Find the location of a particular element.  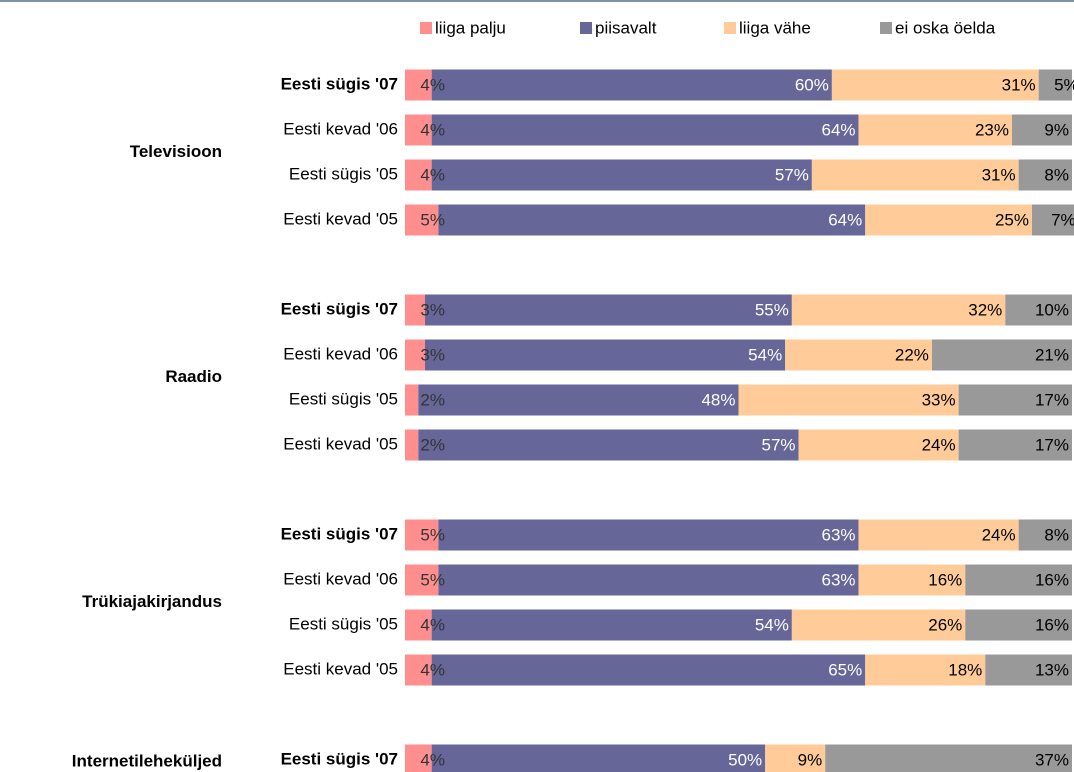

data-label: 37% is located at coordinates (1052, 759).